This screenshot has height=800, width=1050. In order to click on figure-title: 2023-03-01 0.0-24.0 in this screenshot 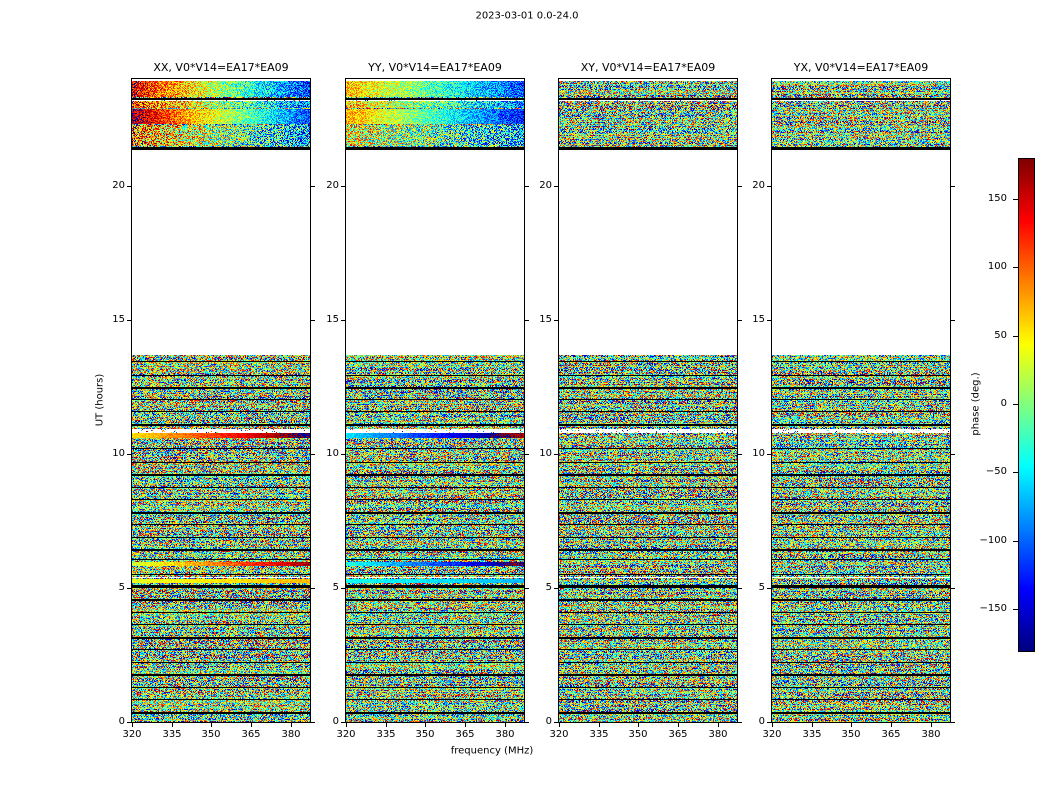, I will do `click(527, 16)`.